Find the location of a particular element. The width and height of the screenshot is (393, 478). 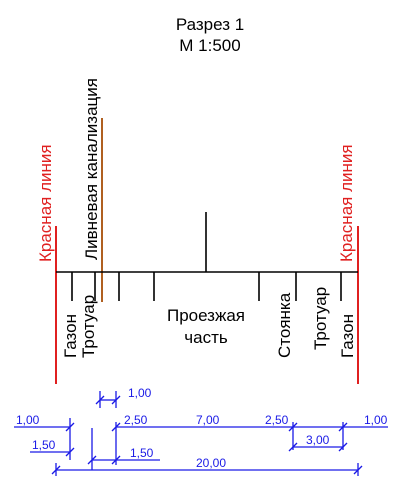

dim-sidewalk-right: 3,00 is located at coordinates (318, 440).